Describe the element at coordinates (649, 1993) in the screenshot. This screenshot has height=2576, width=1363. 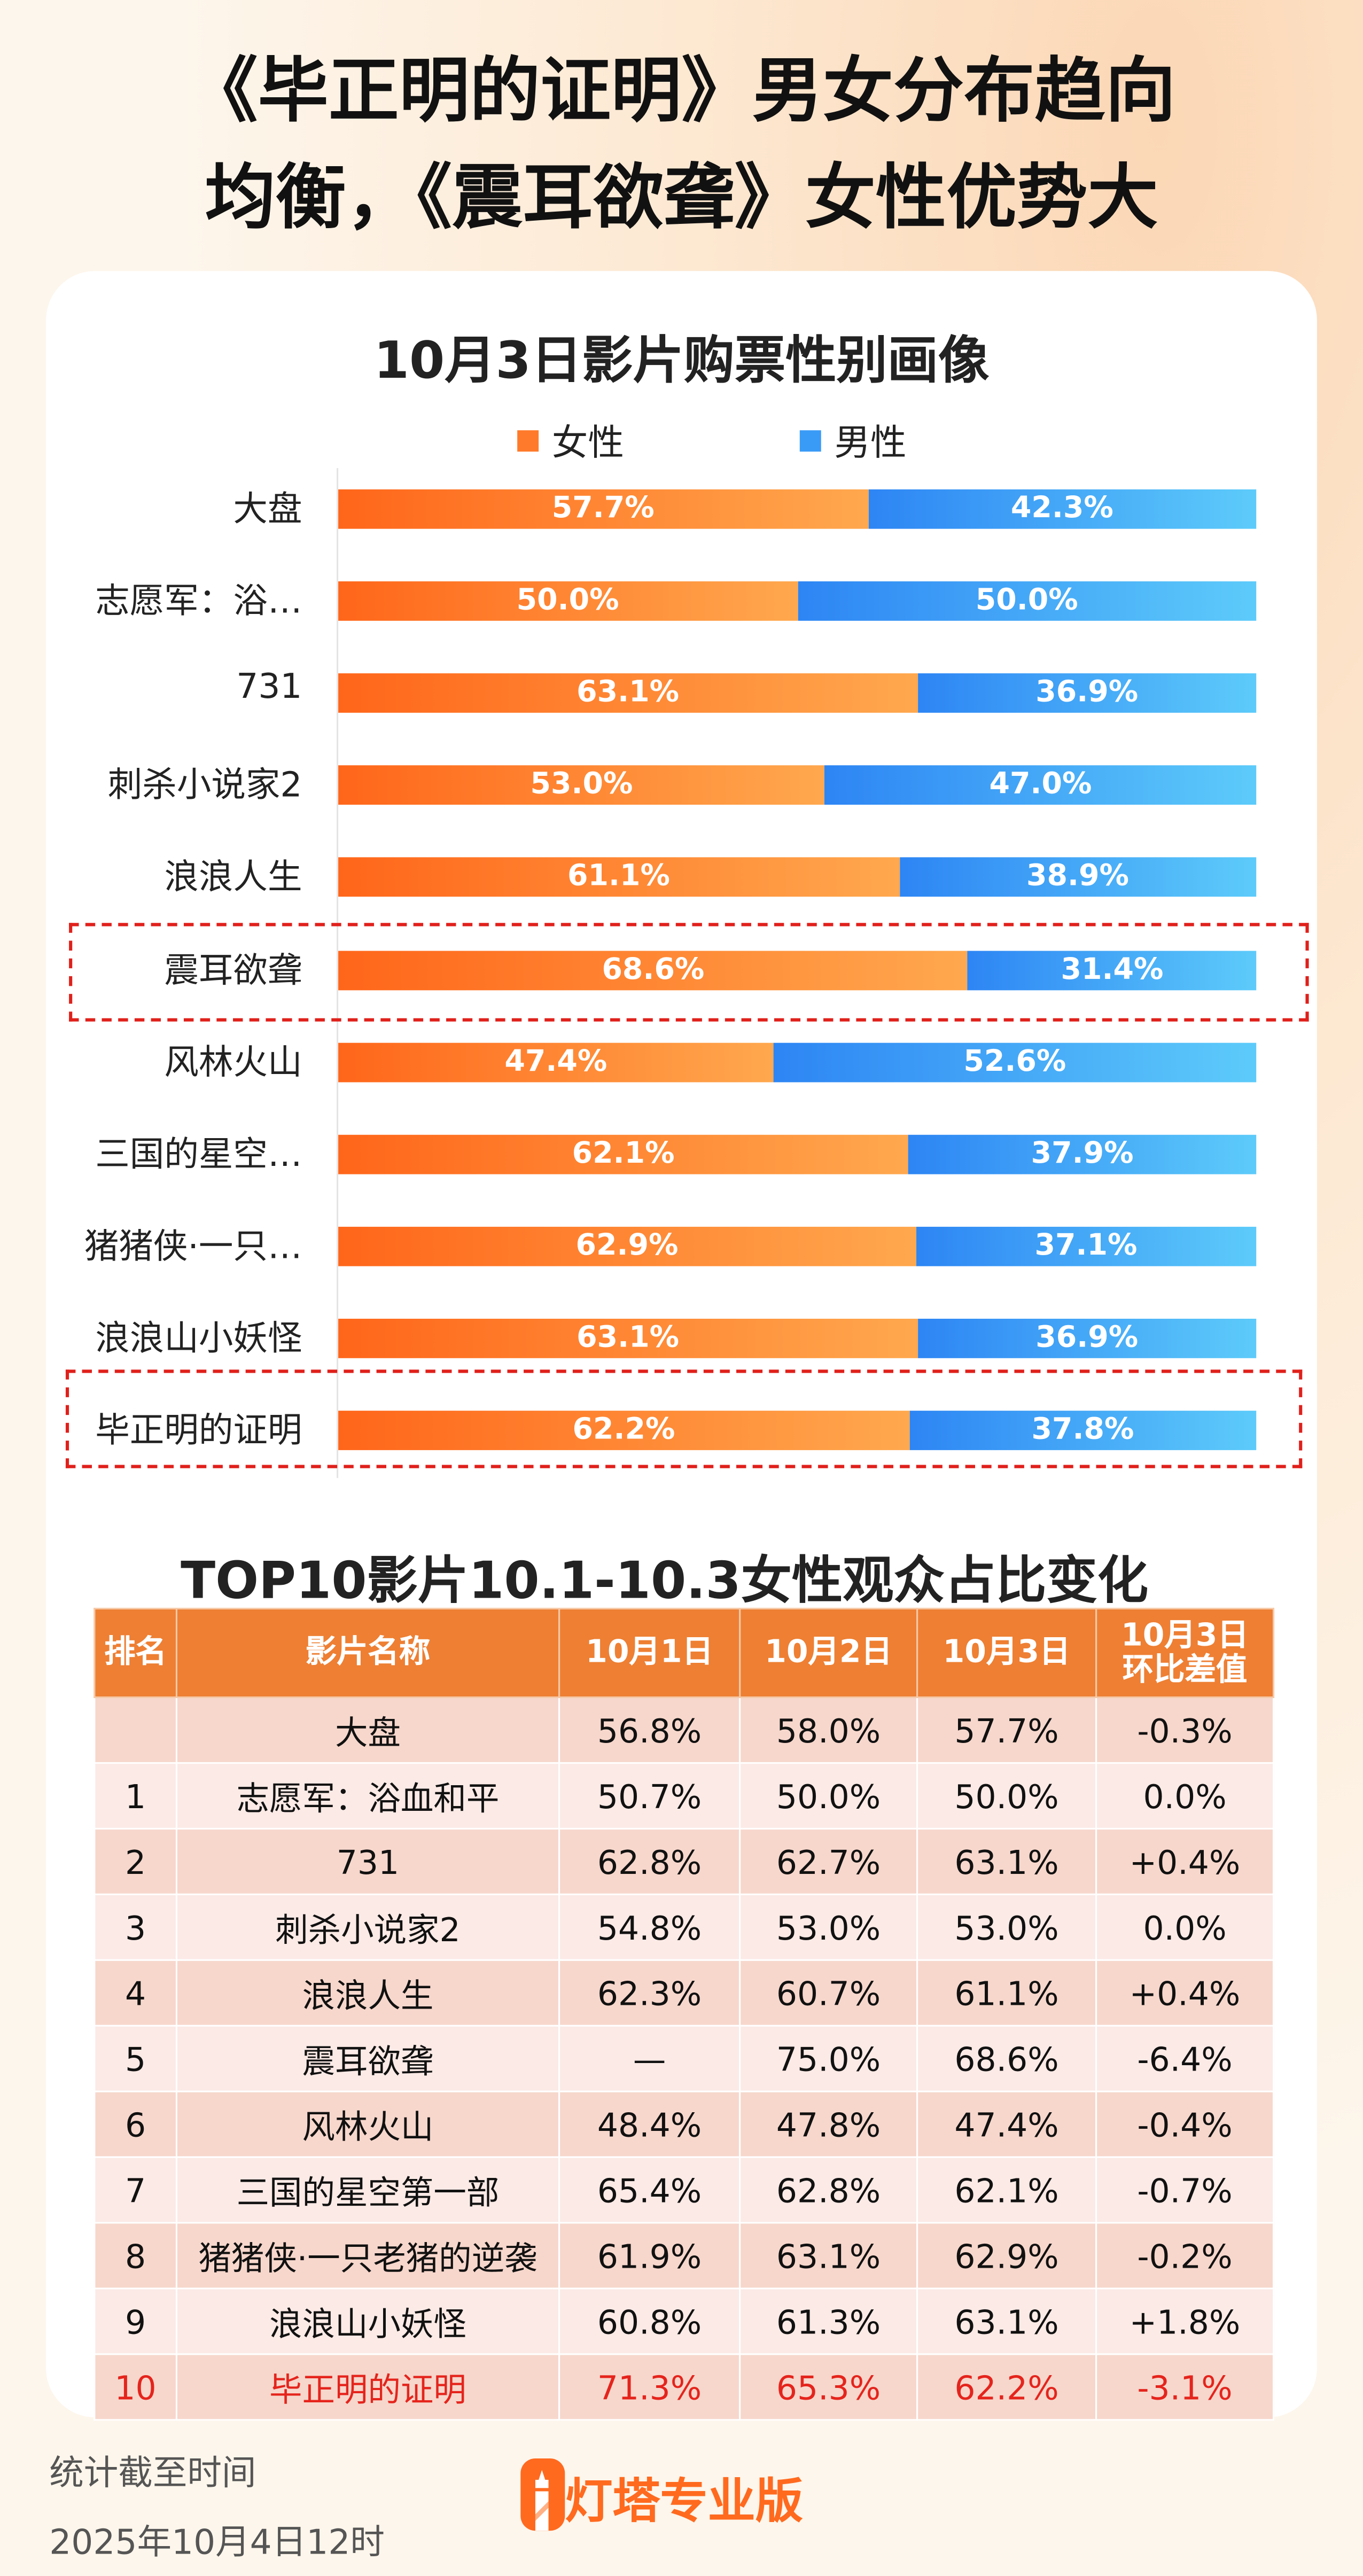
I see `table-cell: 62.3%` at that location.